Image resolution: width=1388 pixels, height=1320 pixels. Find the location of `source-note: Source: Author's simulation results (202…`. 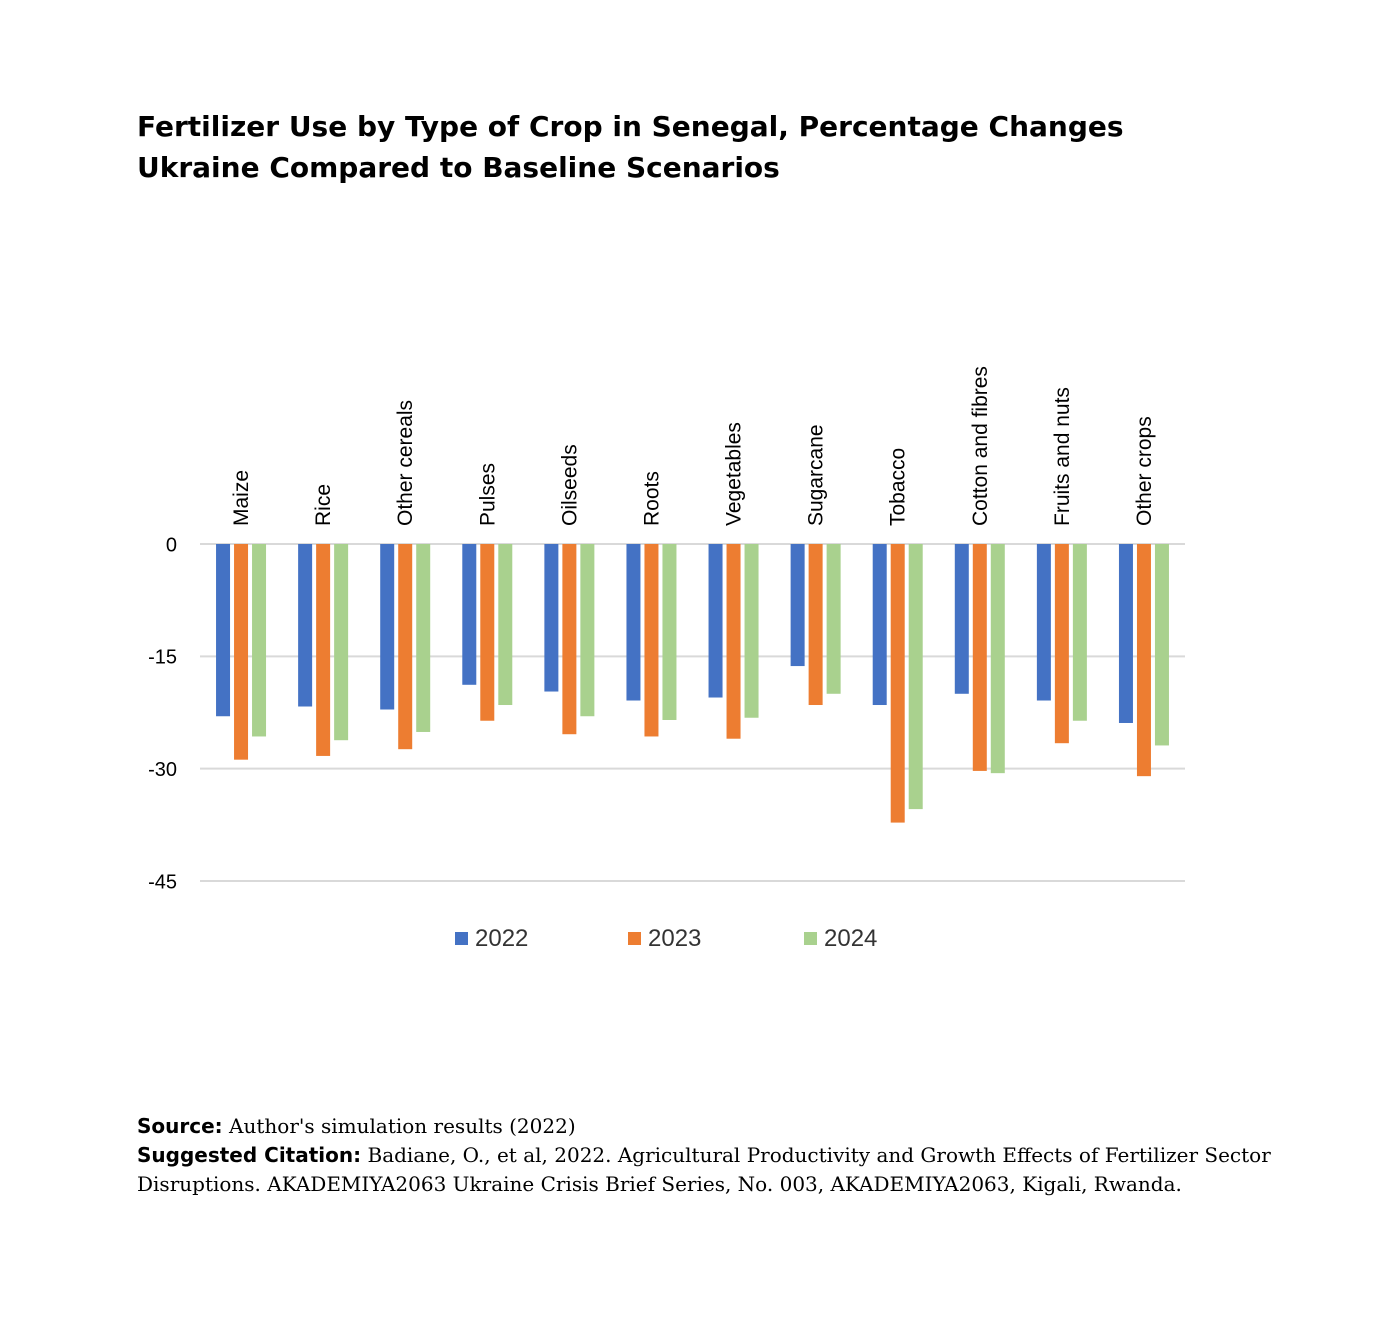

source-note: Source: Author's simulation results (202… is located at coordinates (727, 1126).